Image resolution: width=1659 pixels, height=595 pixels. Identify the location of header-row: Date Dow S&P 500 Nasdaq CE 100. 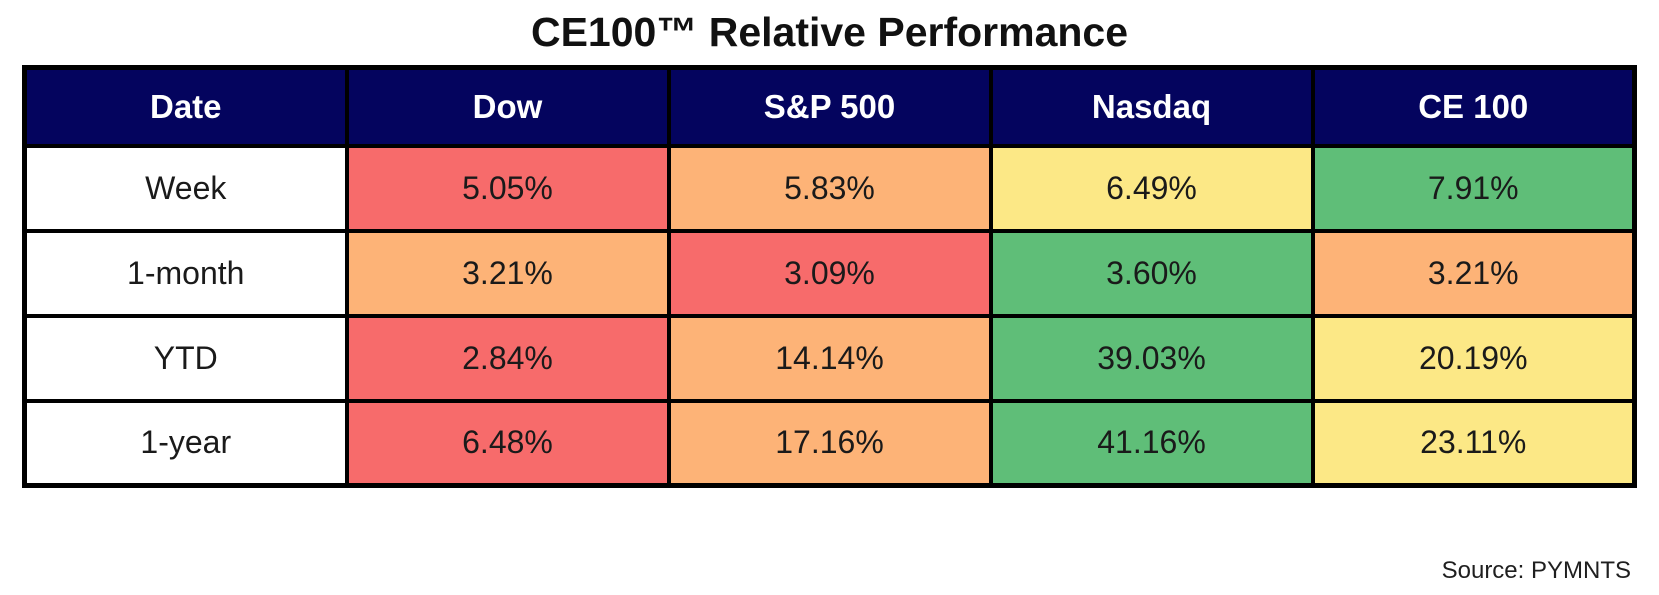
(829, 106).